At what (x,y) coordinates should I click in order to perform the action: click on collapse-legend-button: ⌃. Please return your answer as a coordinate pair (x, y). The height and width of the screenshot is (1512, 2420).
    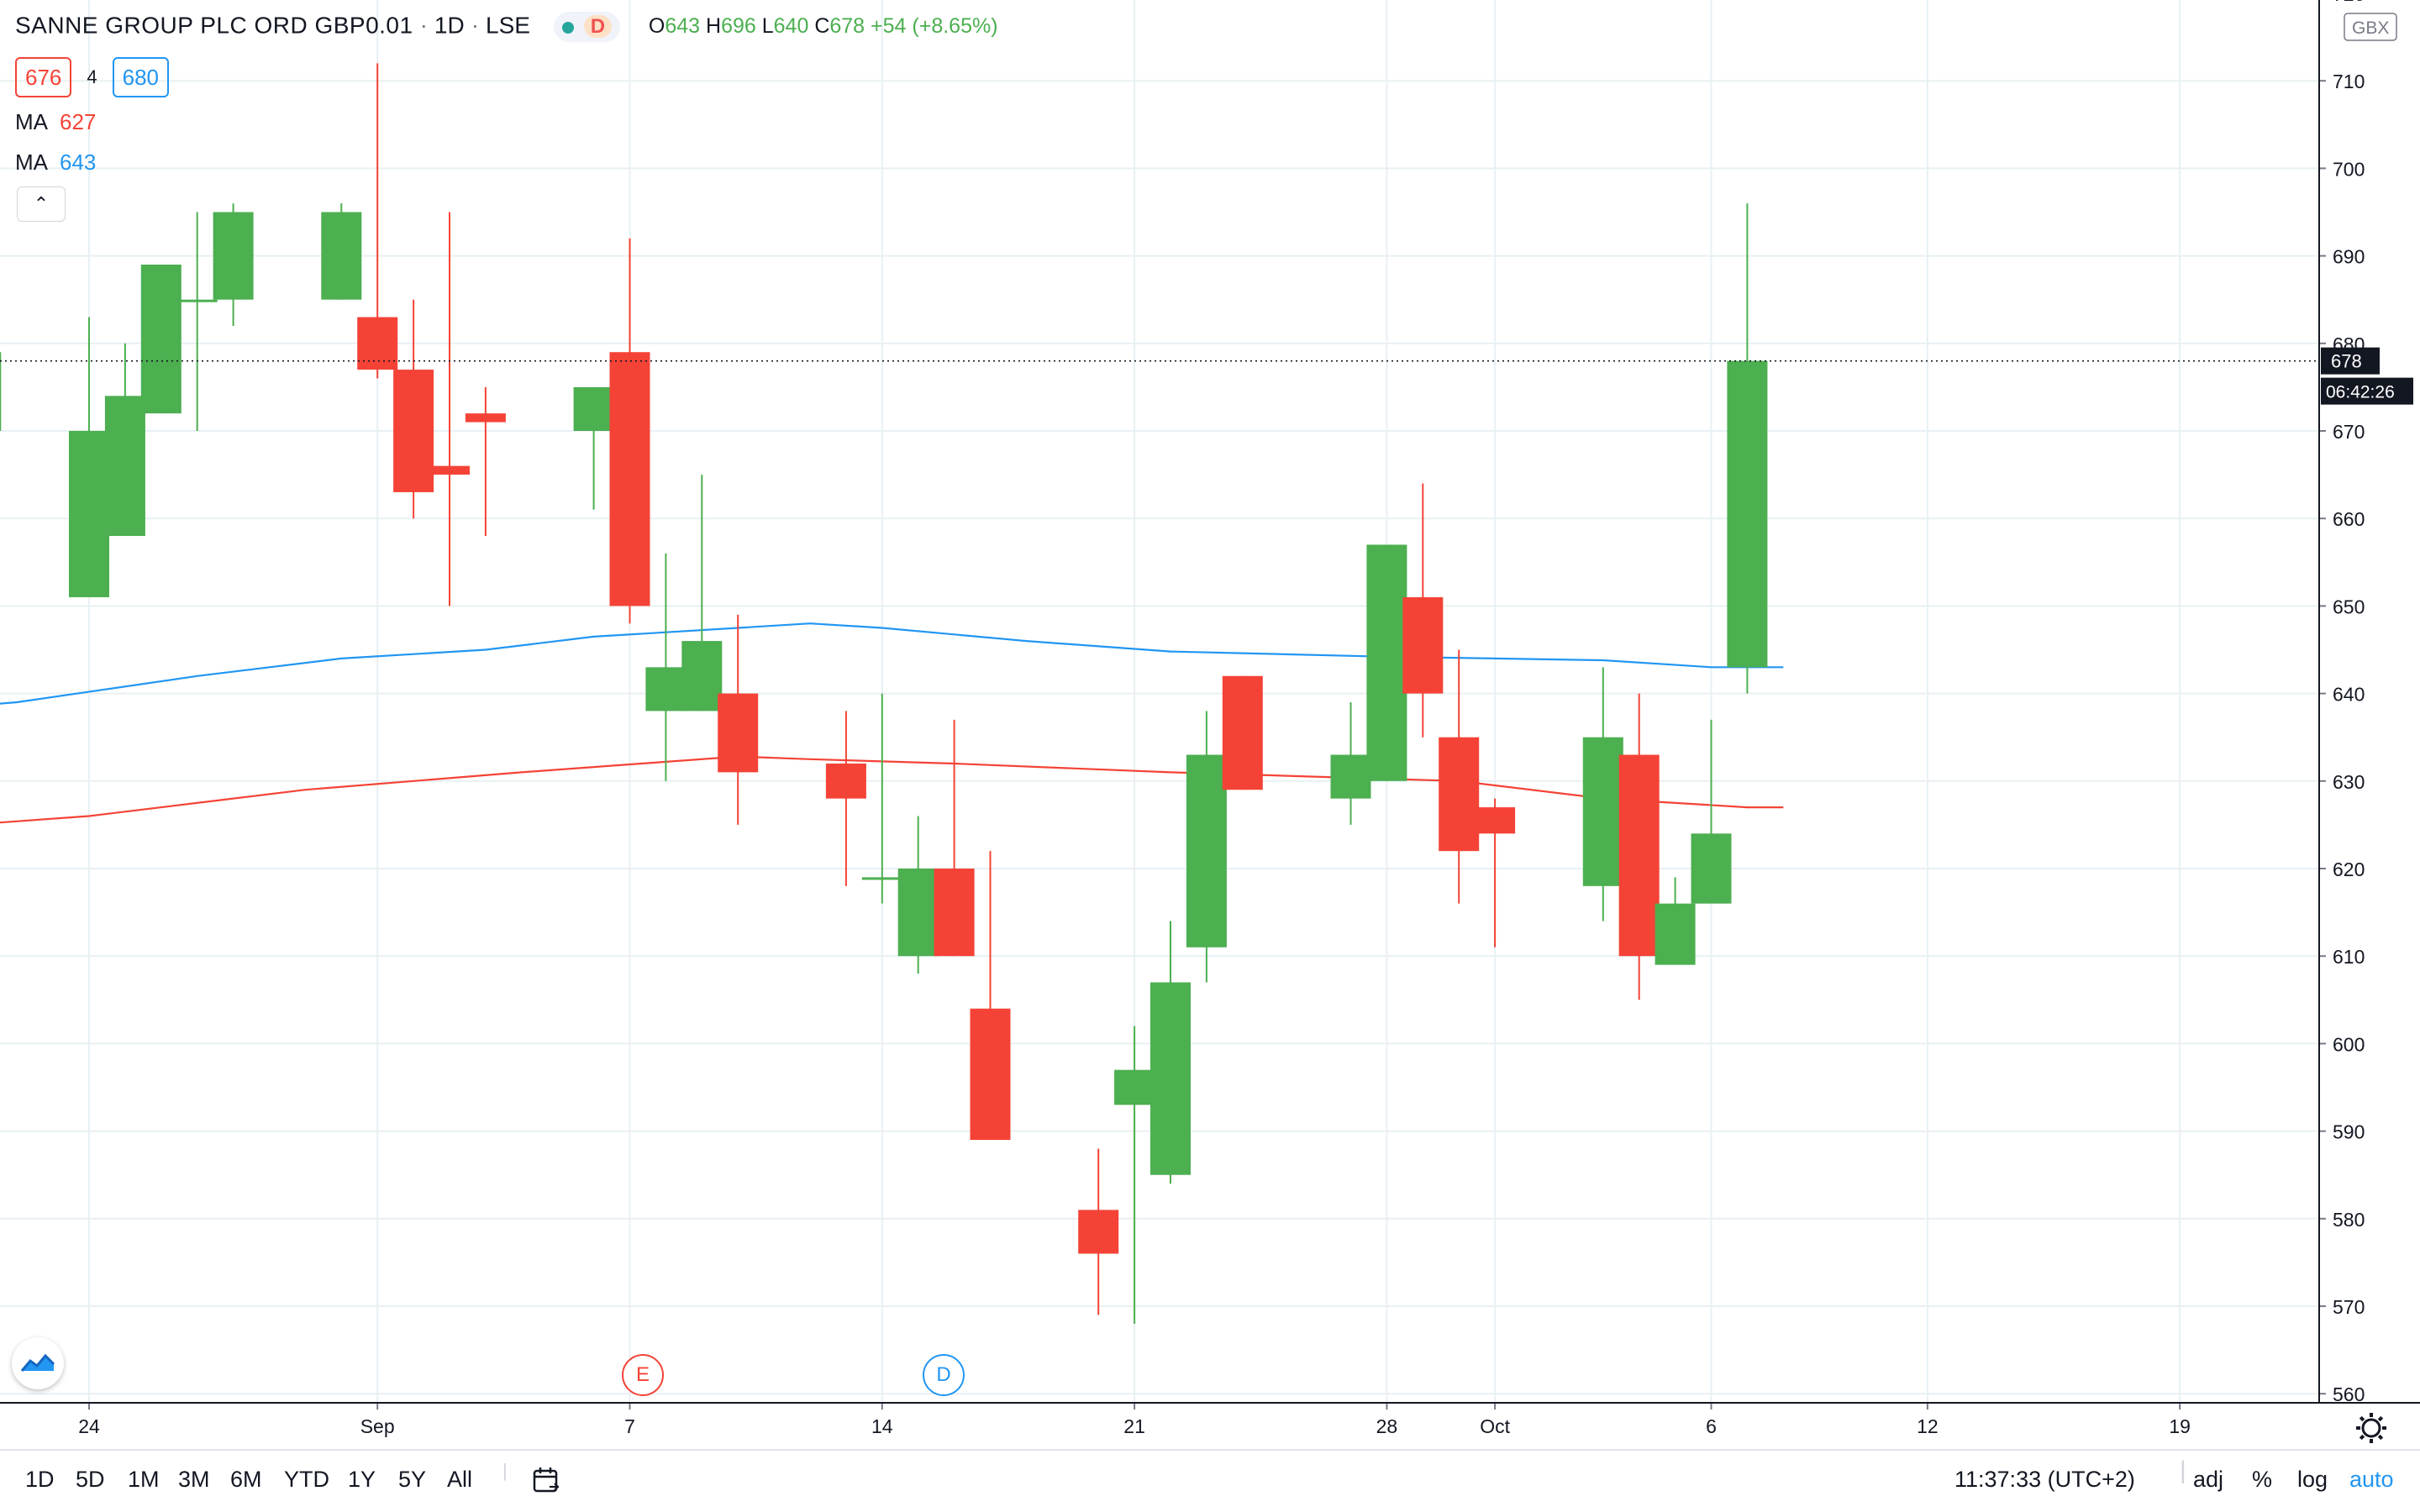
    Looking at the image, I should click on (41, 204).